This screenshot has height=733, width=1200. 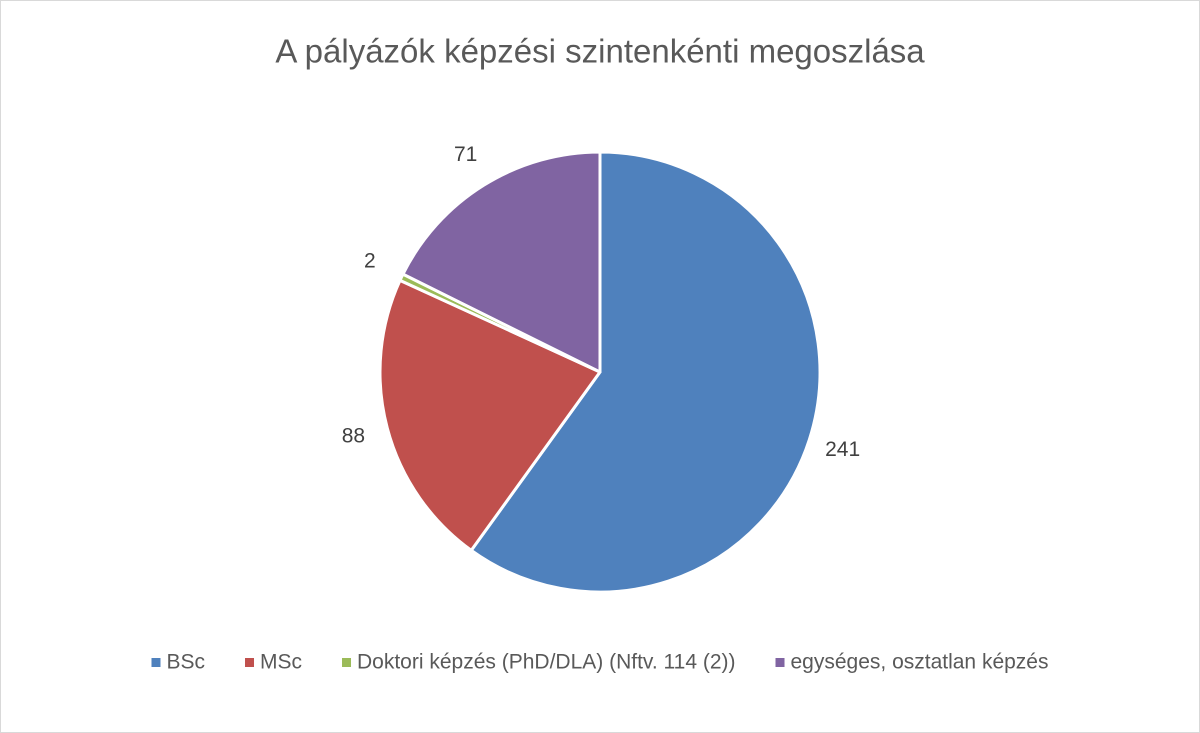 I want to click on legend-label: egységes, osztatlan képzés, so click(x=920, y=662).